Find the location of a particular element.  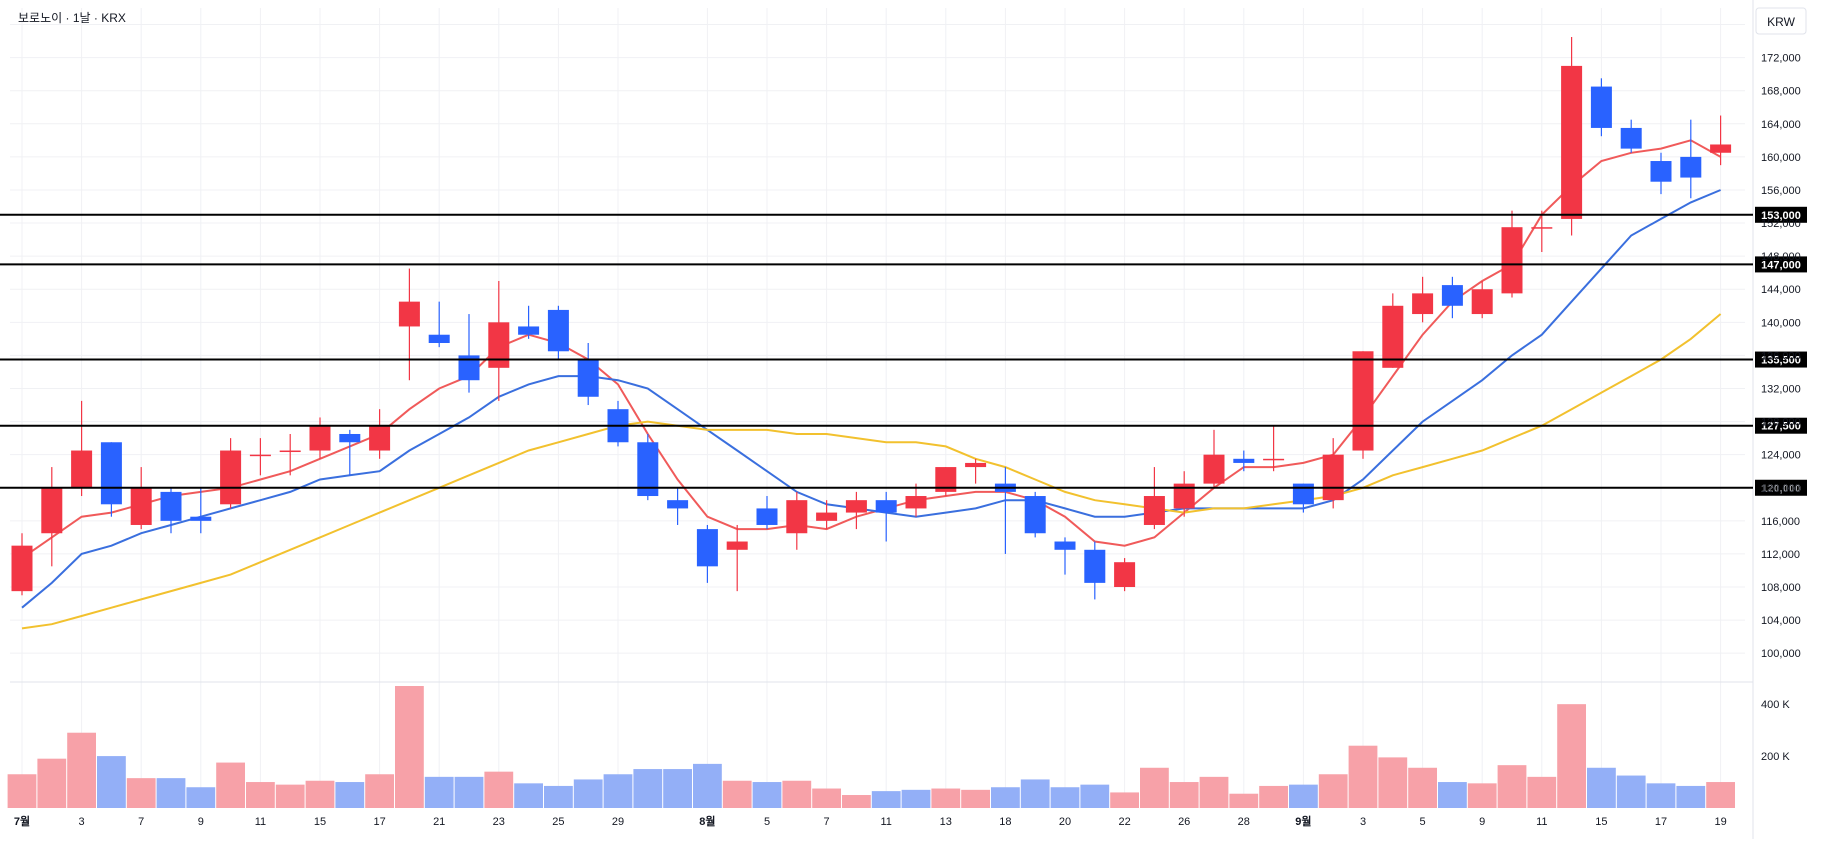

y-tick-label: 120,000 is located at coordinates (1781, 489).